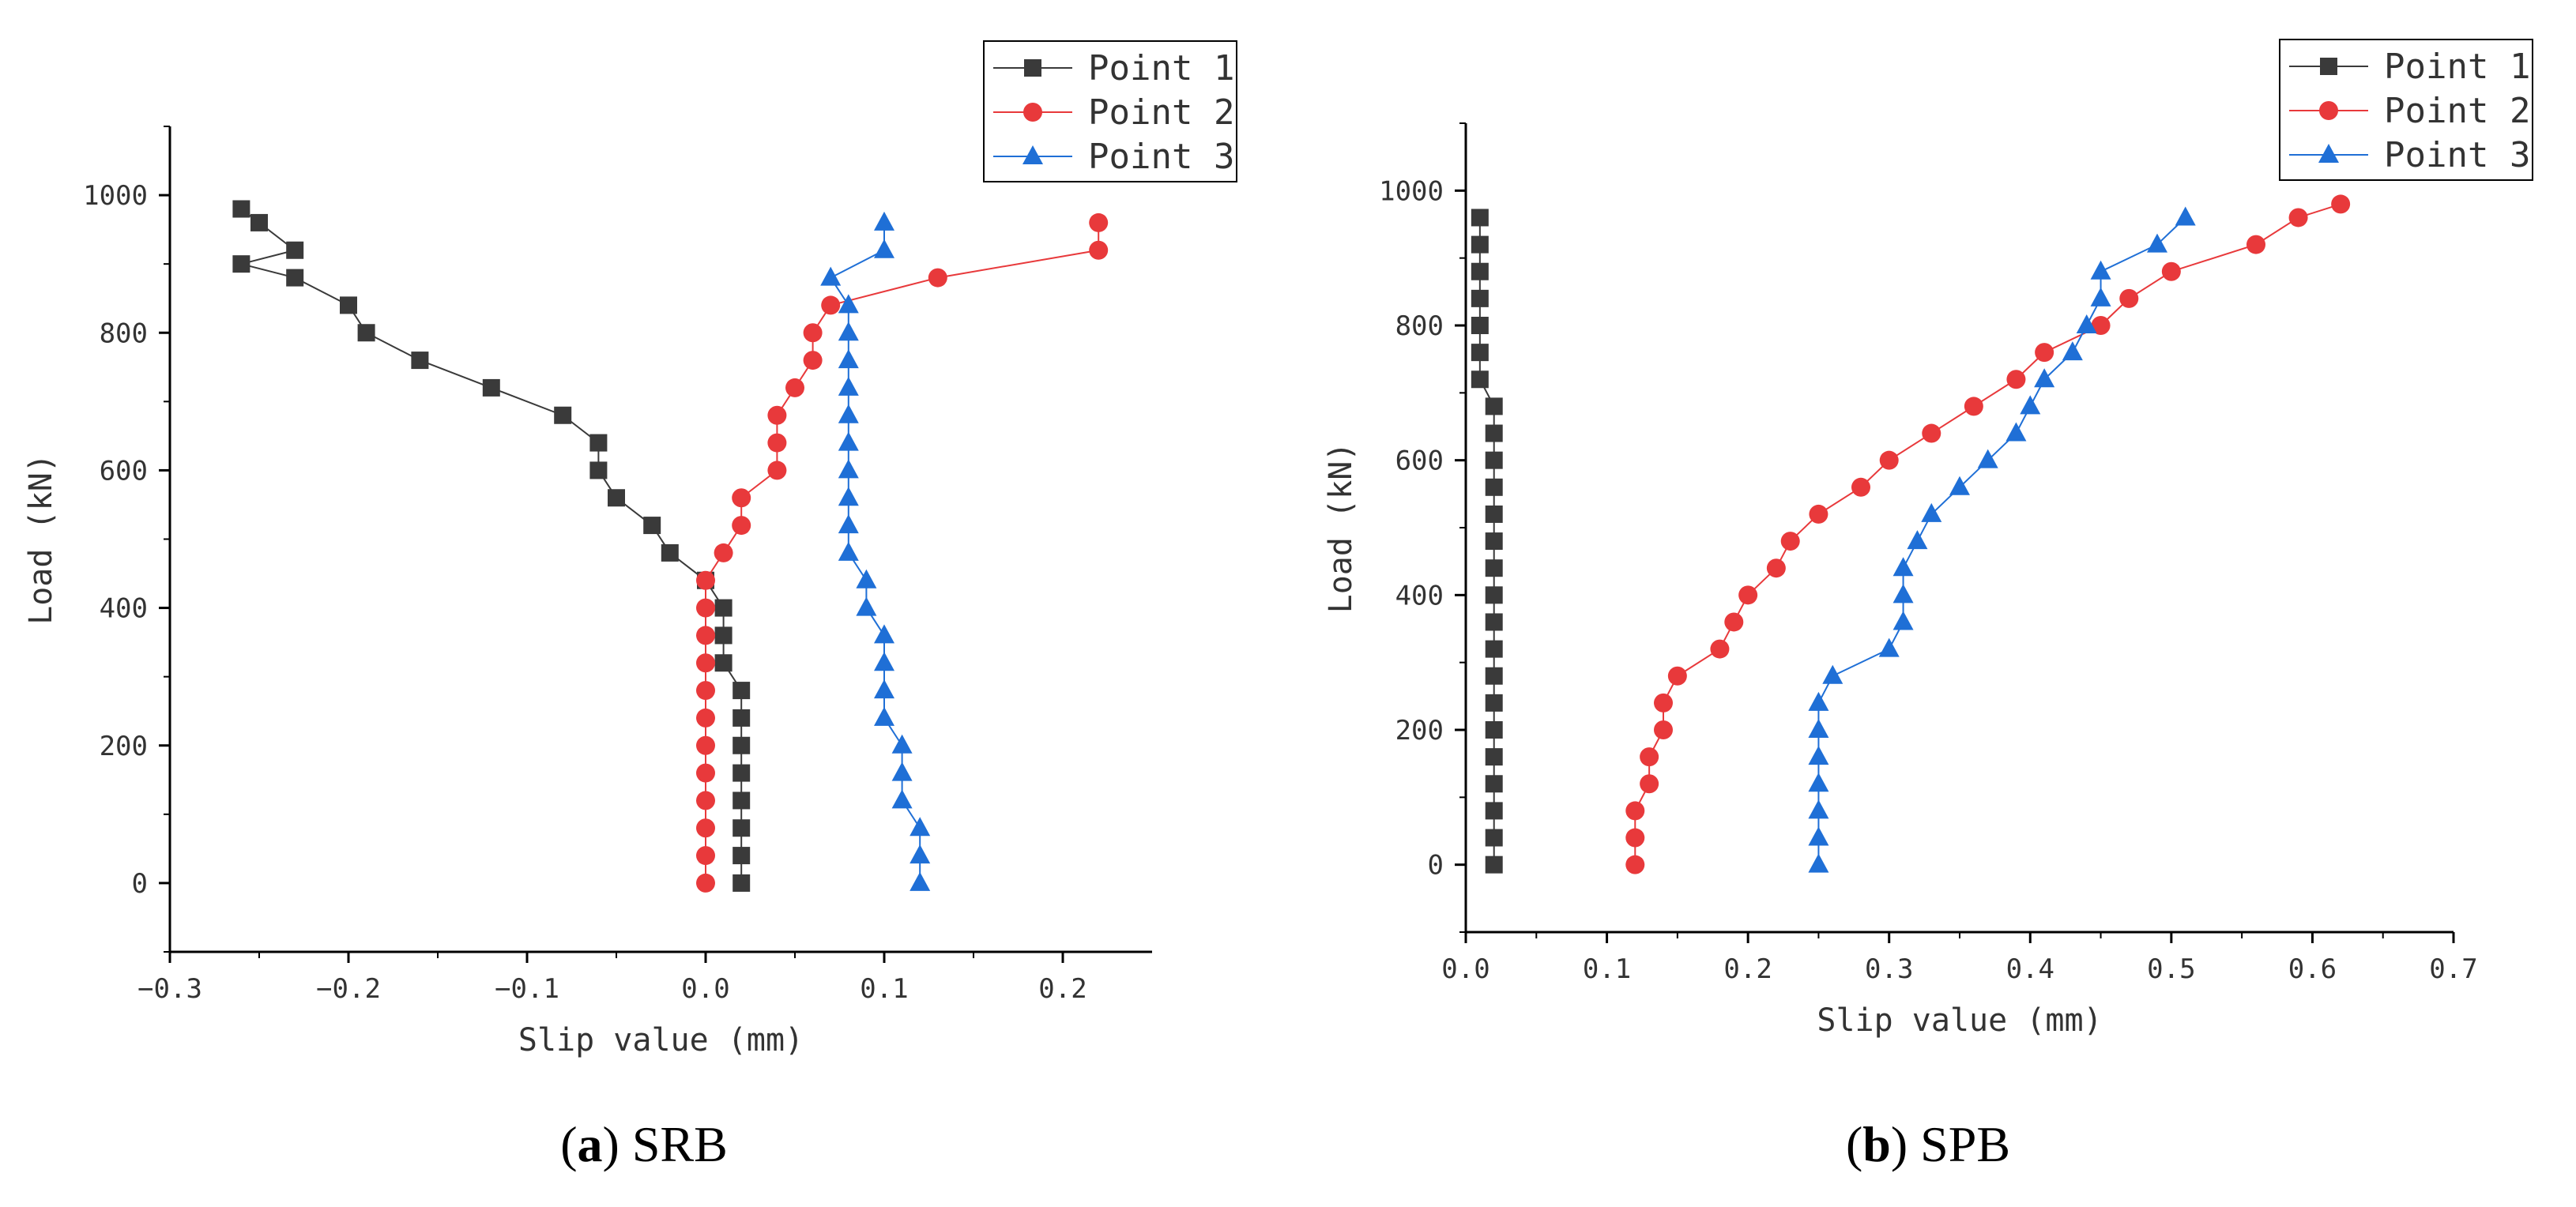 This screenshot has width=2576, height=1207. What do you see at coordinates (884, 989) in the screenshot?
I see `panel-a-x-tick-label: 0.1` at bounding box center [884, 989].